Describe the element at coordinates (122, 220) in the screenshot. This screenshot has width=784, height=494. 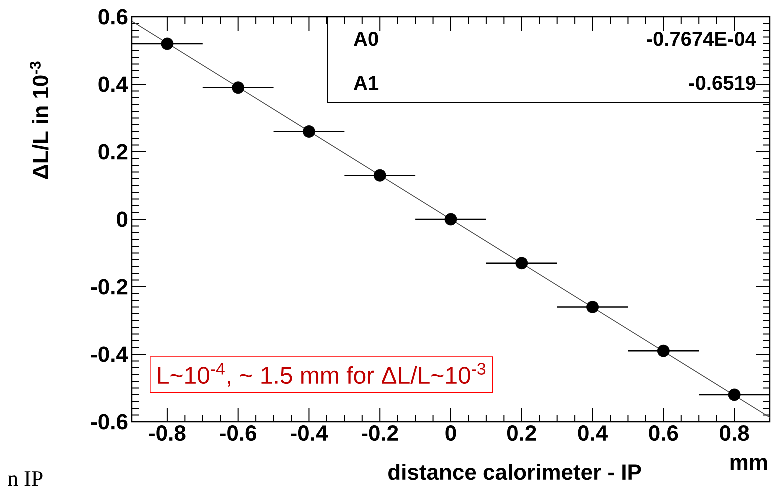
I see `y-tick-label: 0` at that location.